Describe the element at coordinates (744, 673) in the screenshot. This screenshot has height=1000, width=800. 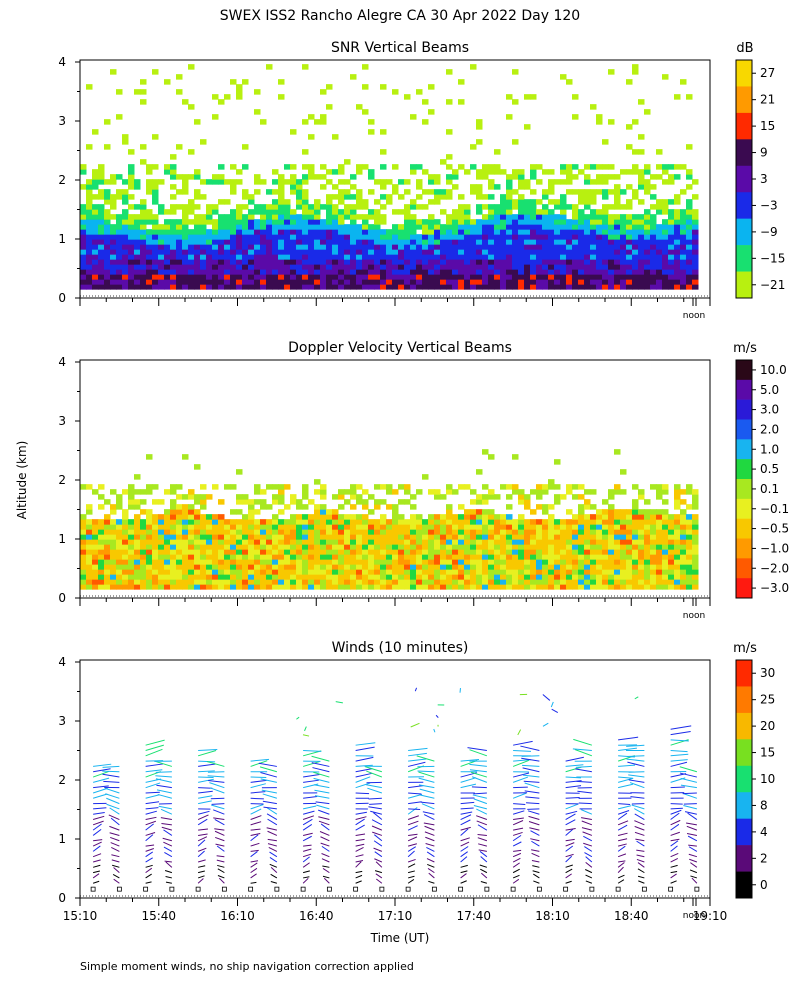
I see `winds-colorbar-swatch` at that location.